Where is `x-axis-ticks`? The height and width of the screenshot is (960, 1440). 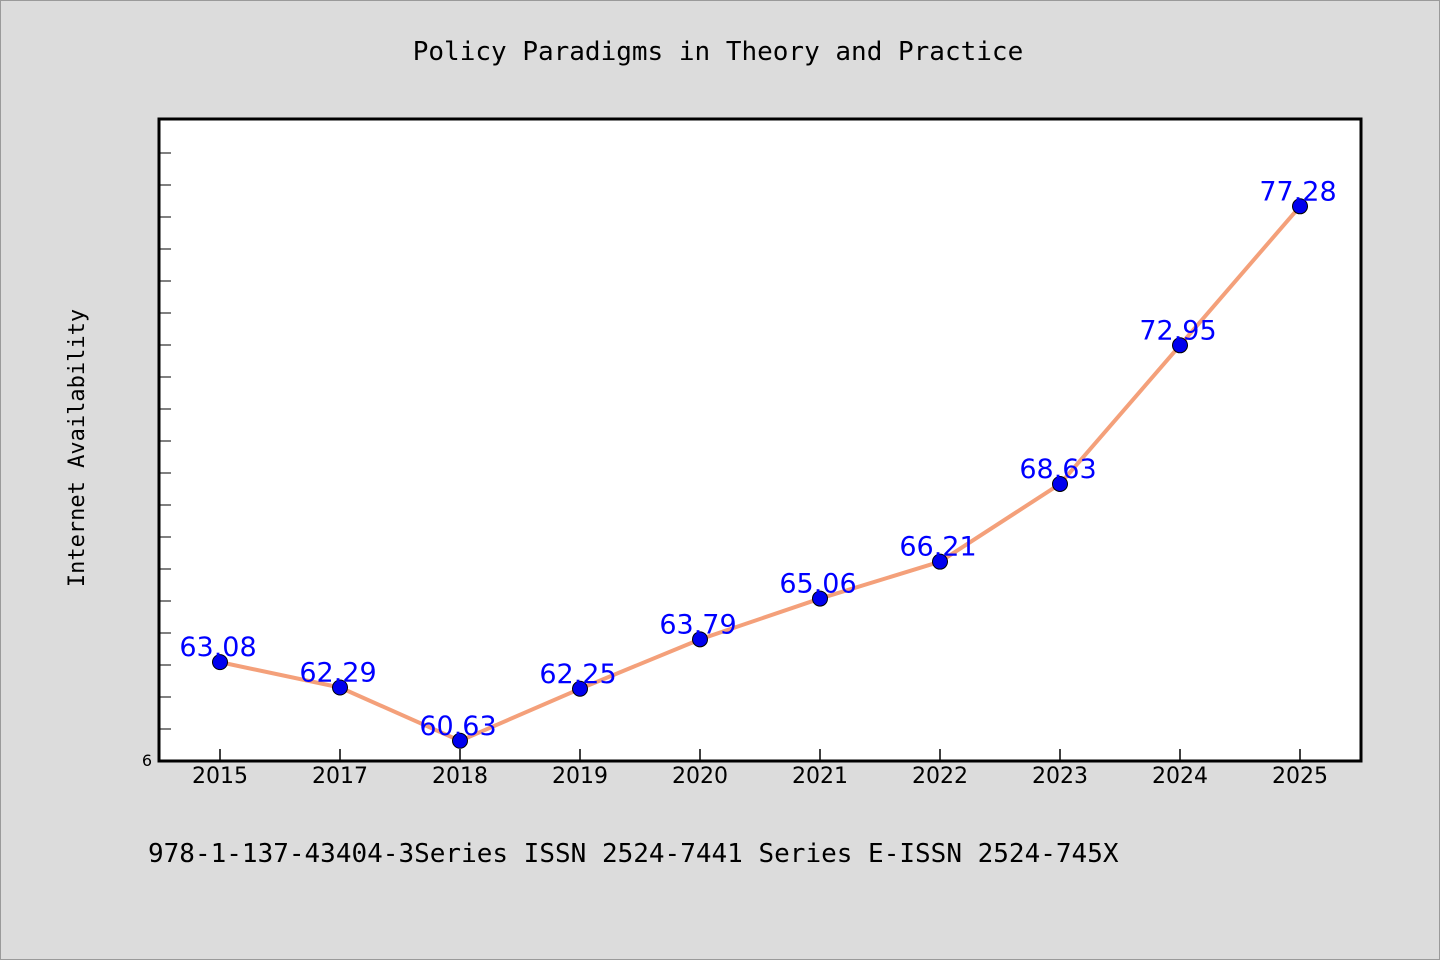 x-axis-ticks is located at coordinates (760, 755).